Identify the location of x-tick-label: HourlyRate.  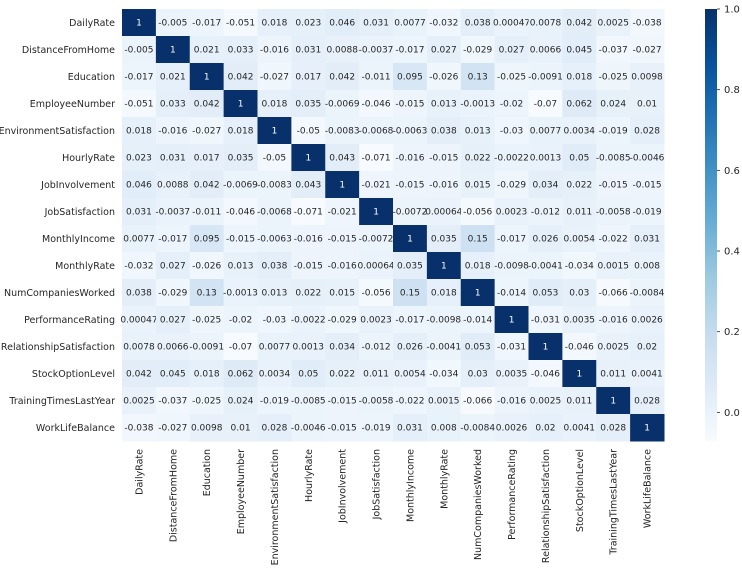
(309, 475).